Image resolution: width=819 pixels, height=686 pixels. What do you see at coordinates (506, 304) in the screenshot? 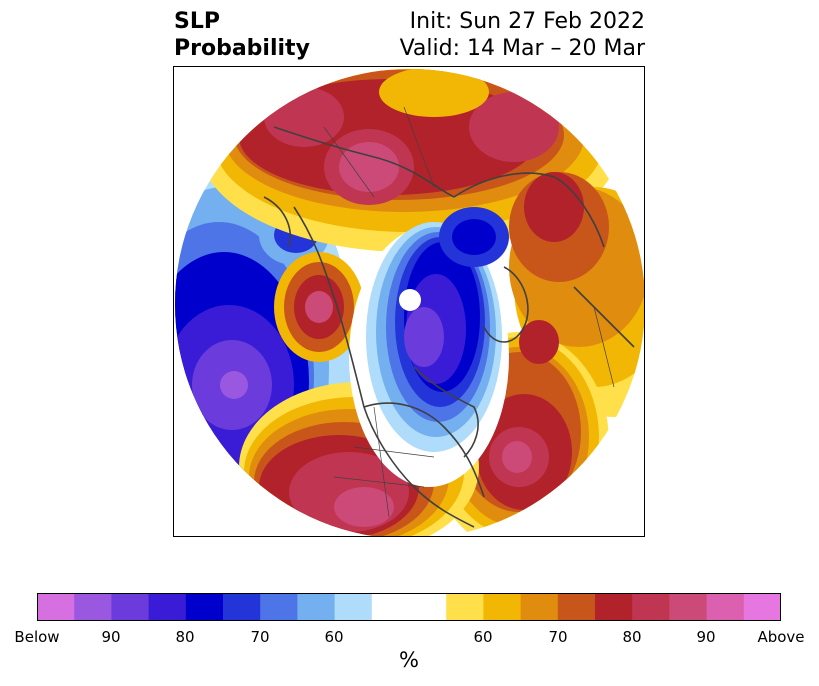
I see `greenland` at bounding box center [506, 304].